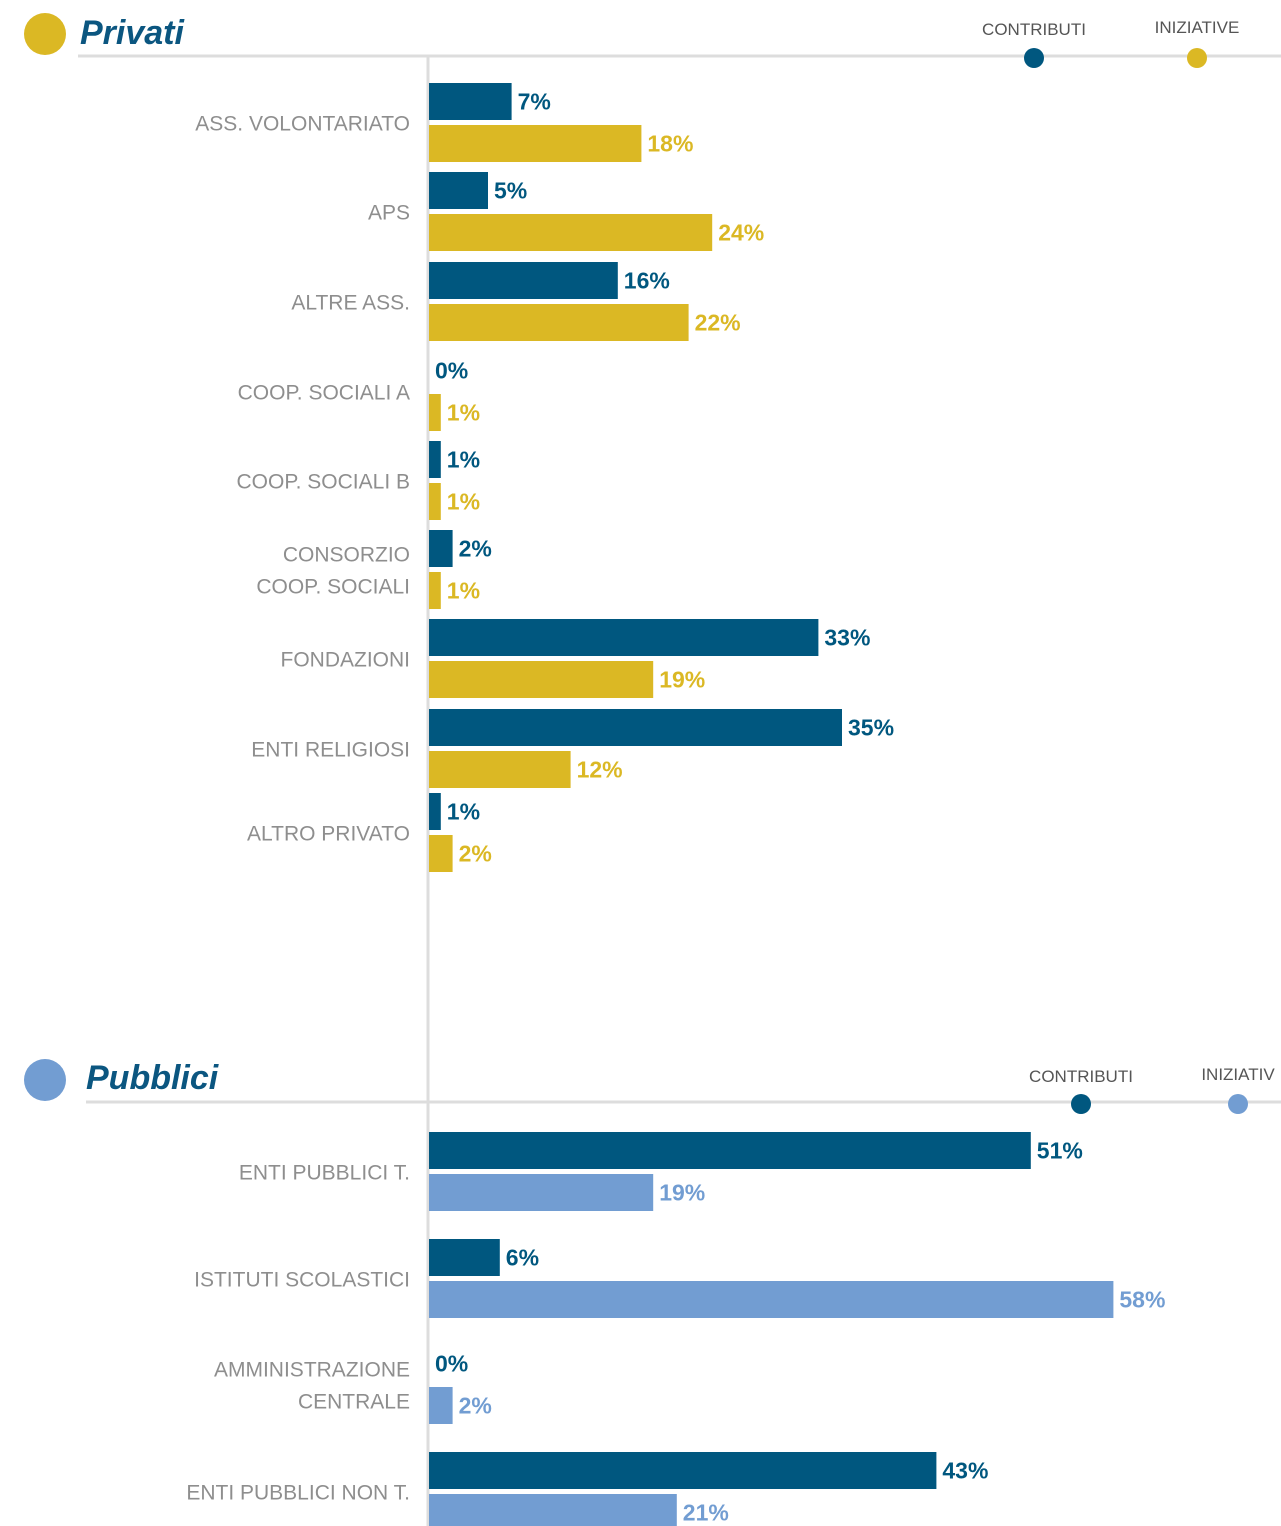 This screenshot has width=1281, height=1526. I want to click on category-label: COOP. SOCIALI, so click(333, 587).